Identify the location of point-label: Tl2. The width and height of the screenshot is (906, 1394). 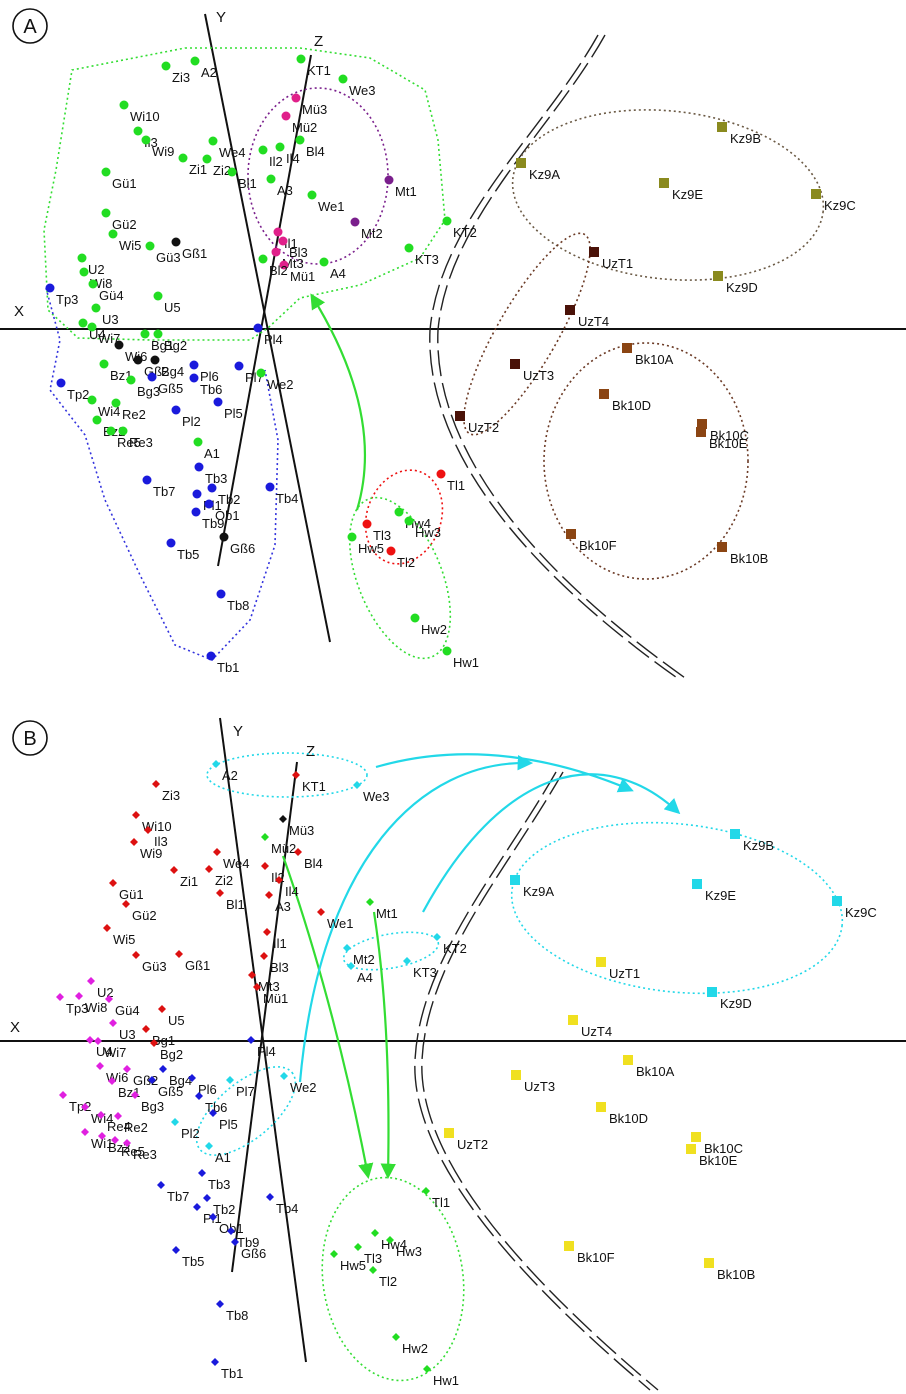
(388, 1281).